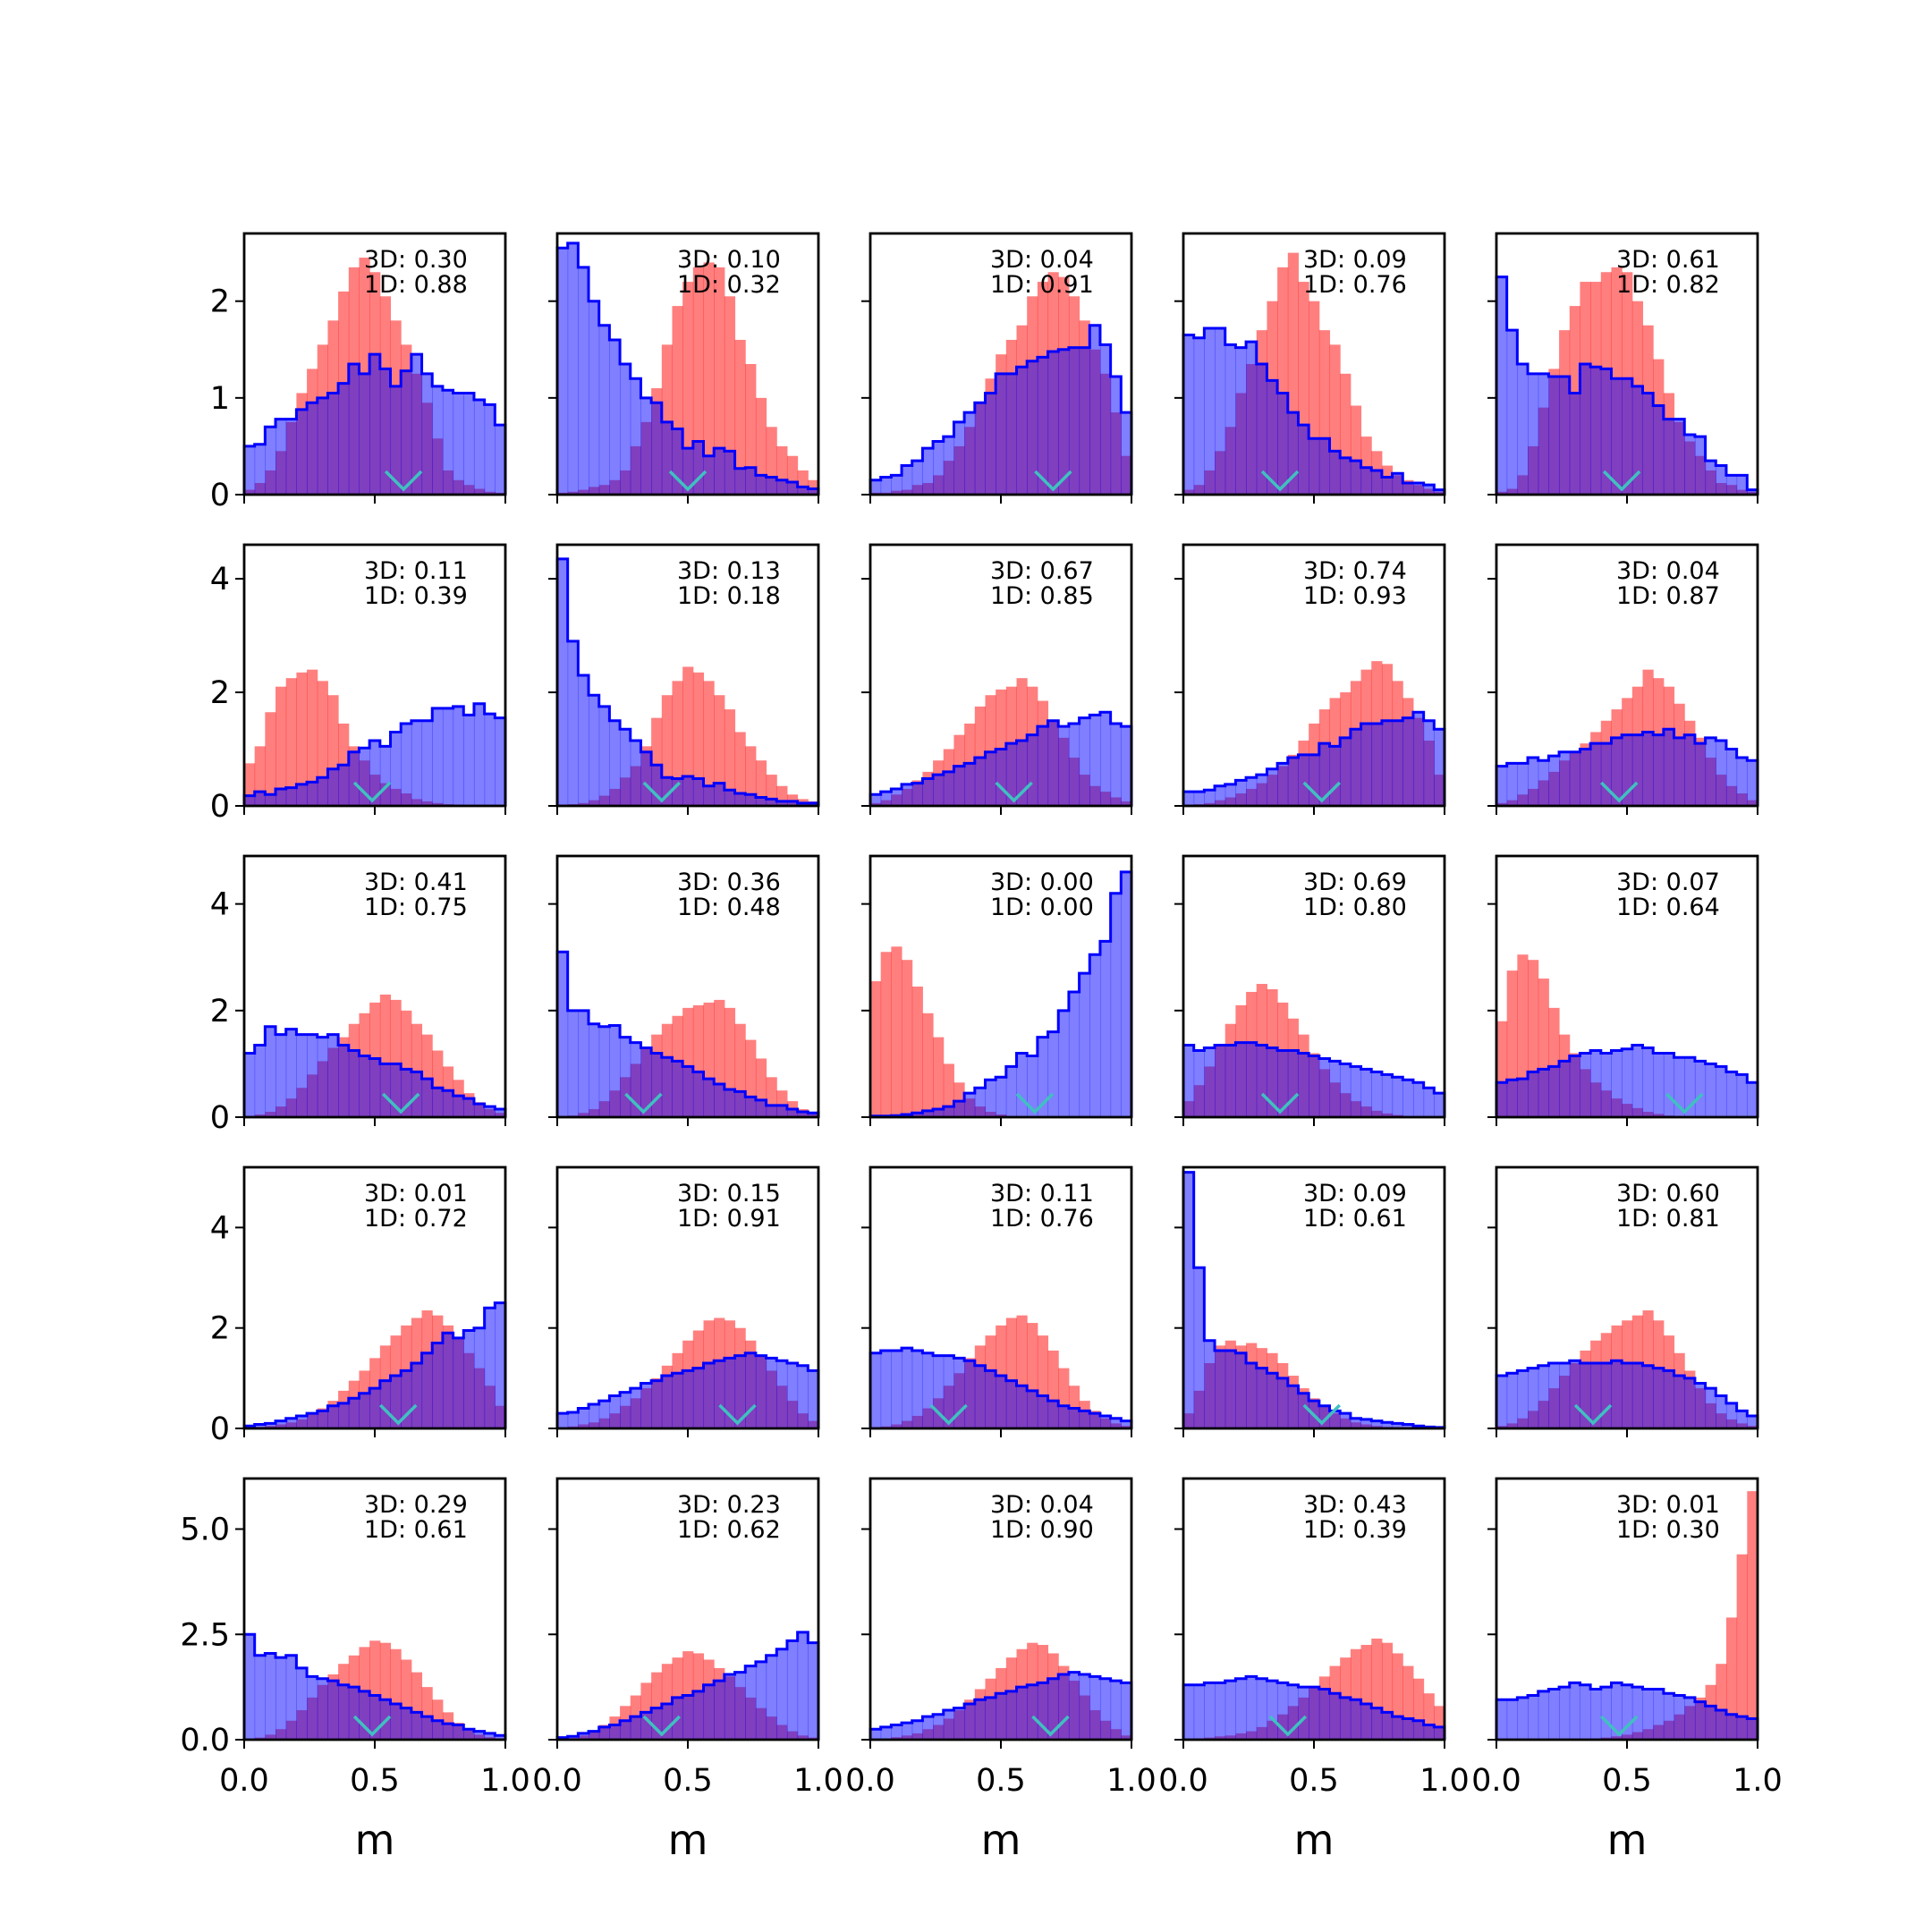 The height and width of the screenshot is (1932, 1932). What do you see at coordinates (1042, 907) in the screenshot?
I see `annotation-1d: 1D: 0.00` at bounding box center [1042, 907].